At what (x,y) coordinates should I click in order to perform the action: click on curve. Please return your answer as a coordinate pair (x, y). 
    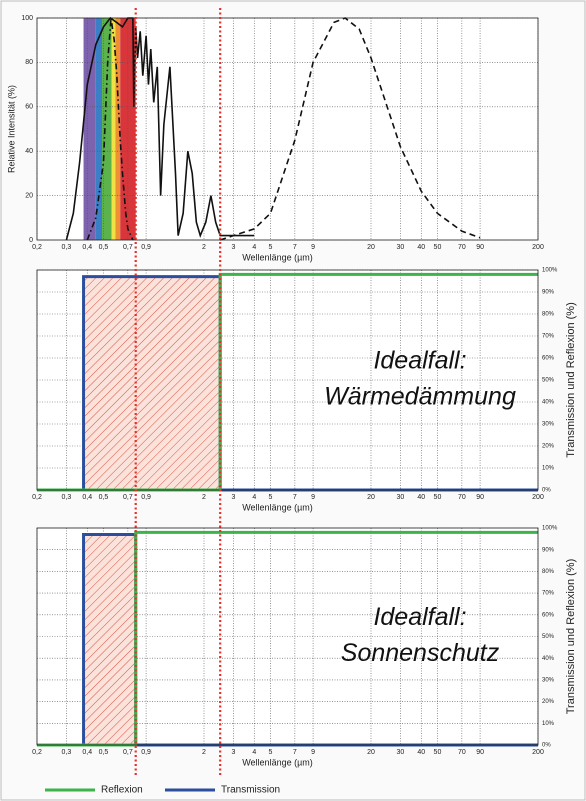
    Looking at the image, I should click on (110, 129).